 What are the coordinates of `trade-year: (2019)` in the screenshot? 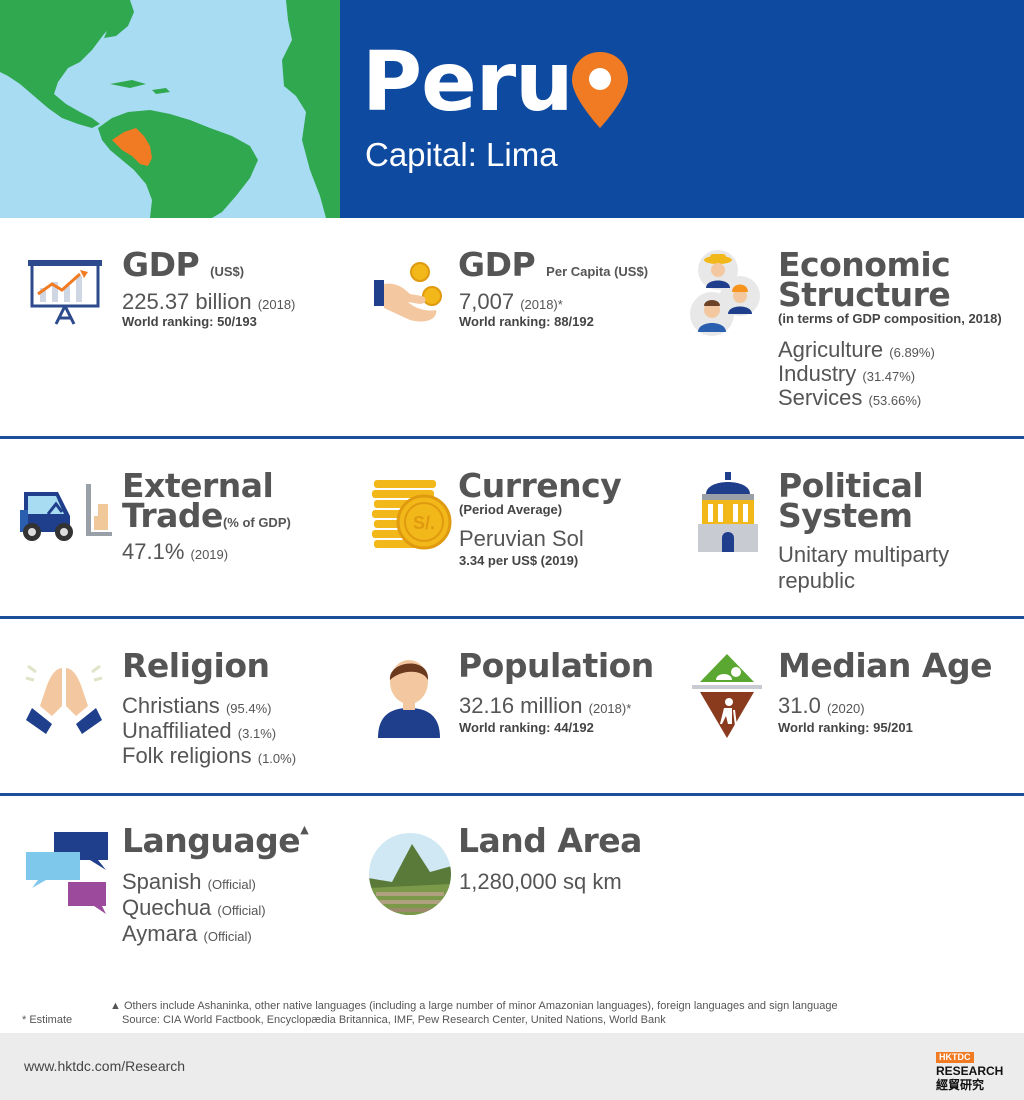 It's located at (209, 554).